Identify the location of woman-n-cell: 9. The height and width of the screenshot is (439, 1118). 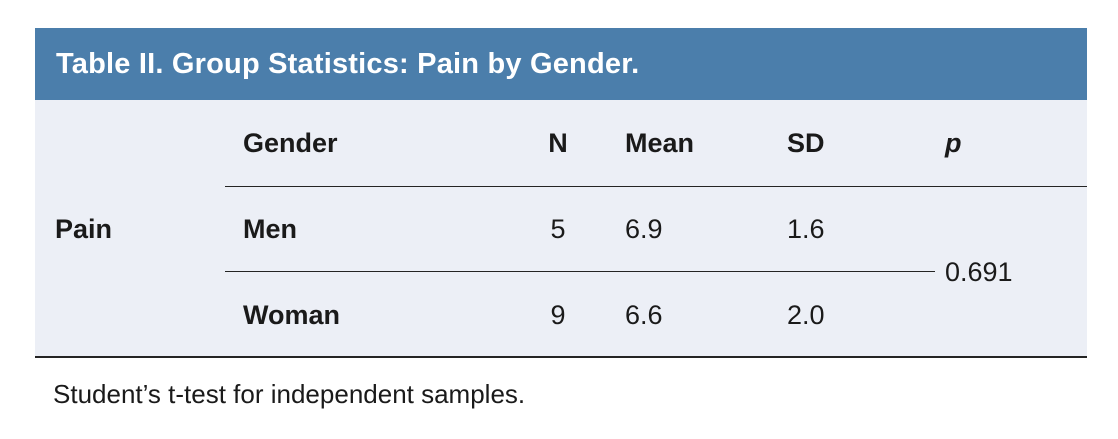
(558, 314).